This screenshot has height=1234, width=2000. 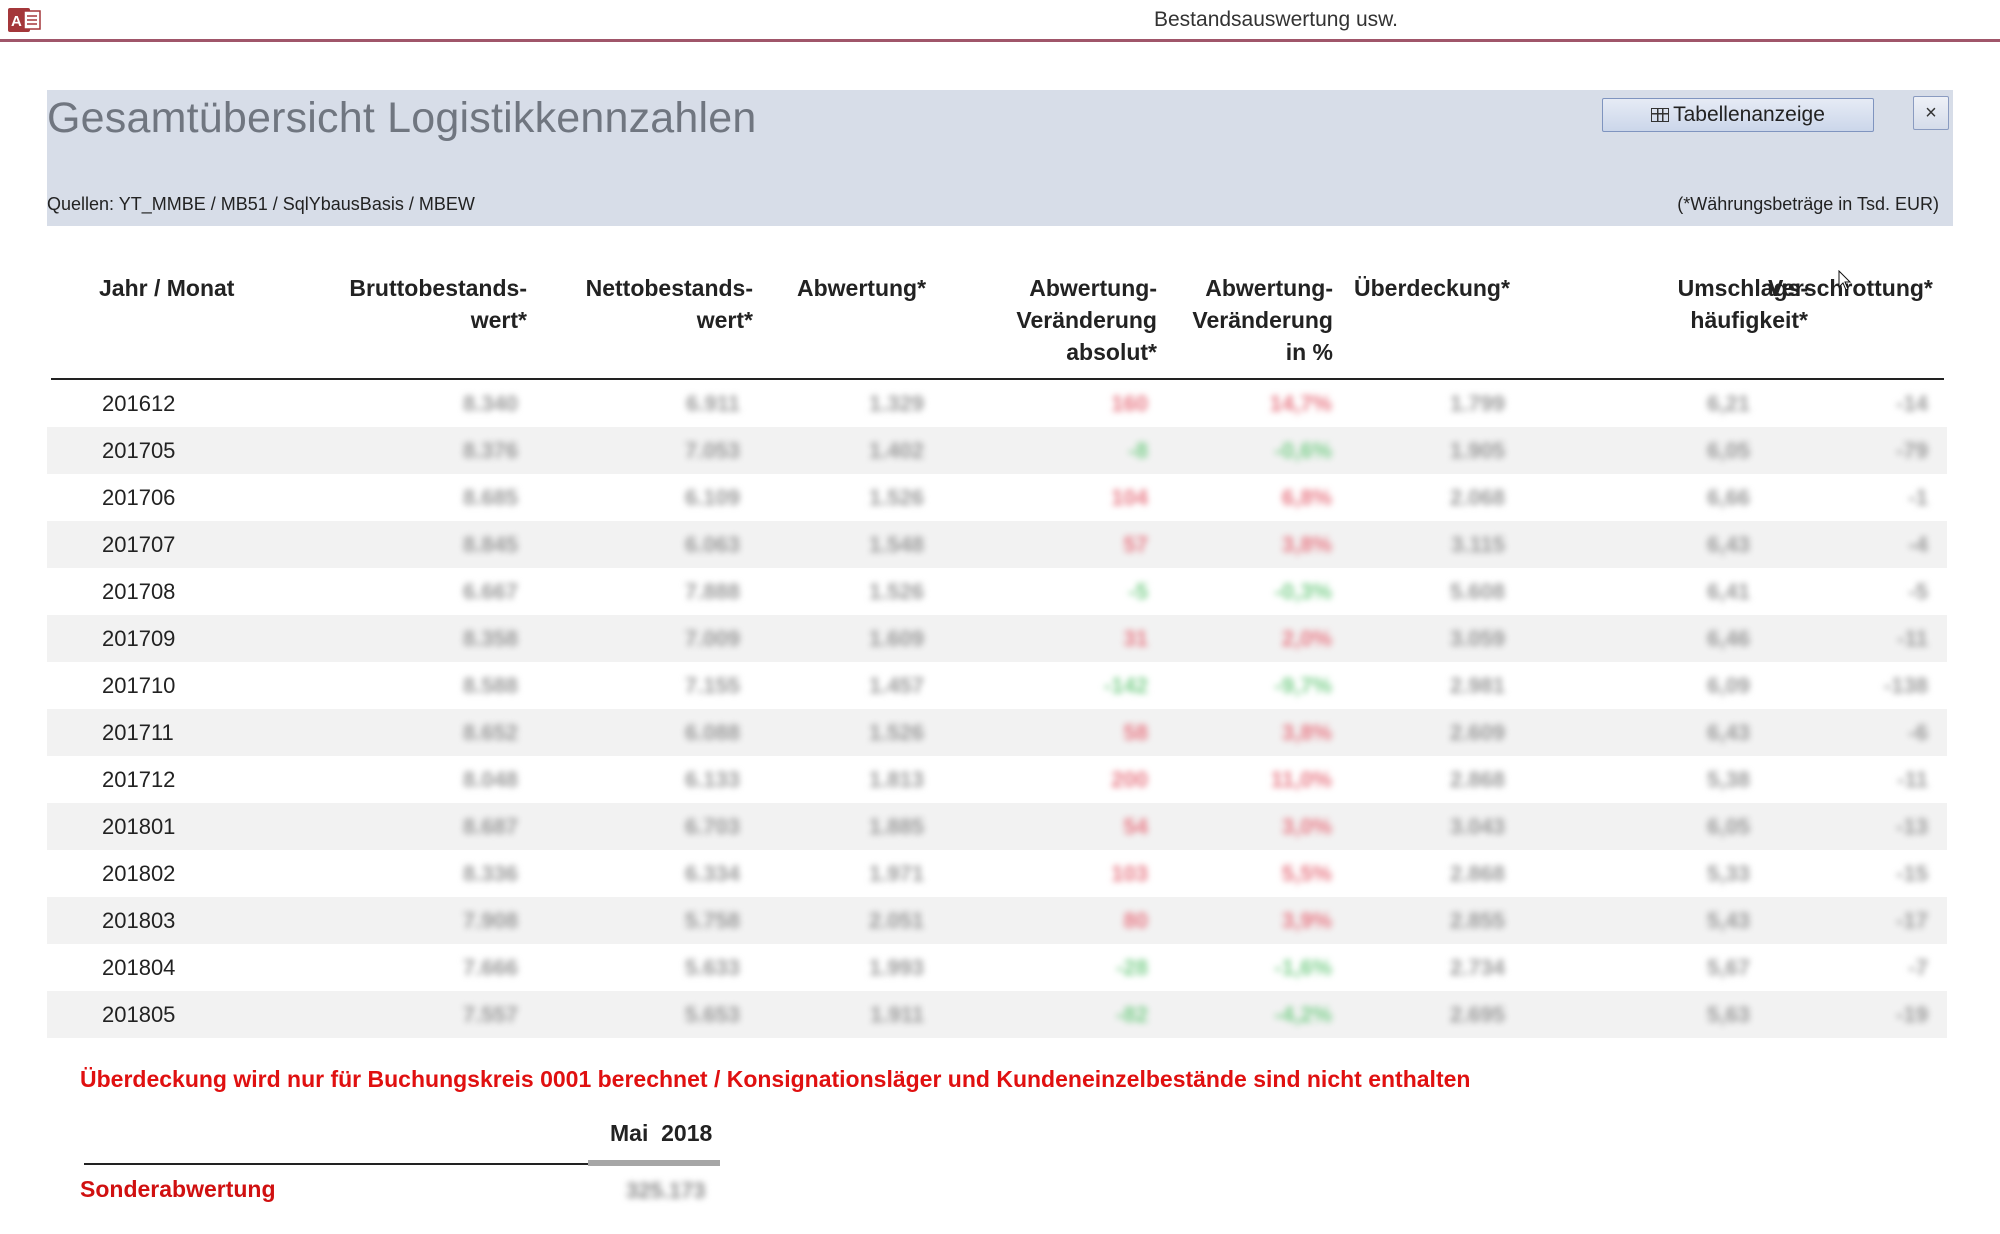 What do you see at coordinates (712, 685) in the screenshot?
I see `nettobestandswert-cell: 7.155` at bounding box center [712, 685].